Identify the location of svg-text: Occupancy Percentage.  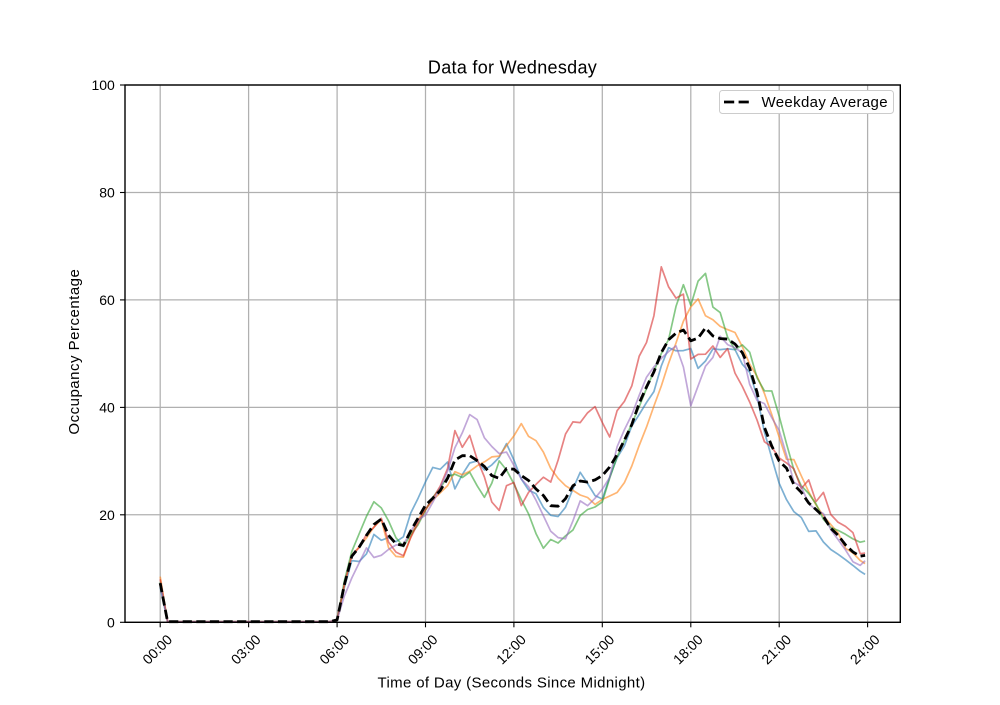
(74, 352).